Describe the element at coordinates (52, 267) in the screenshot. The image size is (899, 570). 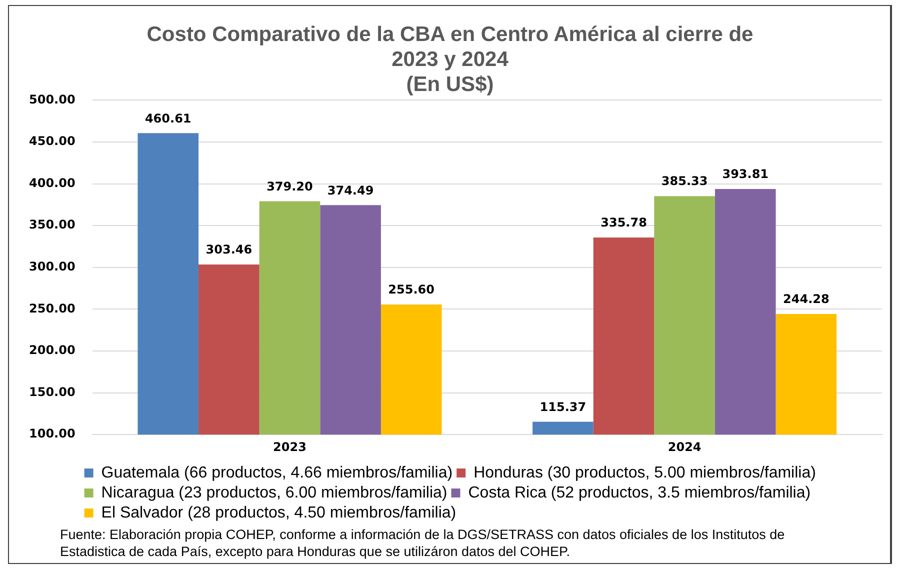
I see `y-tick-label: 300.00` at that location.